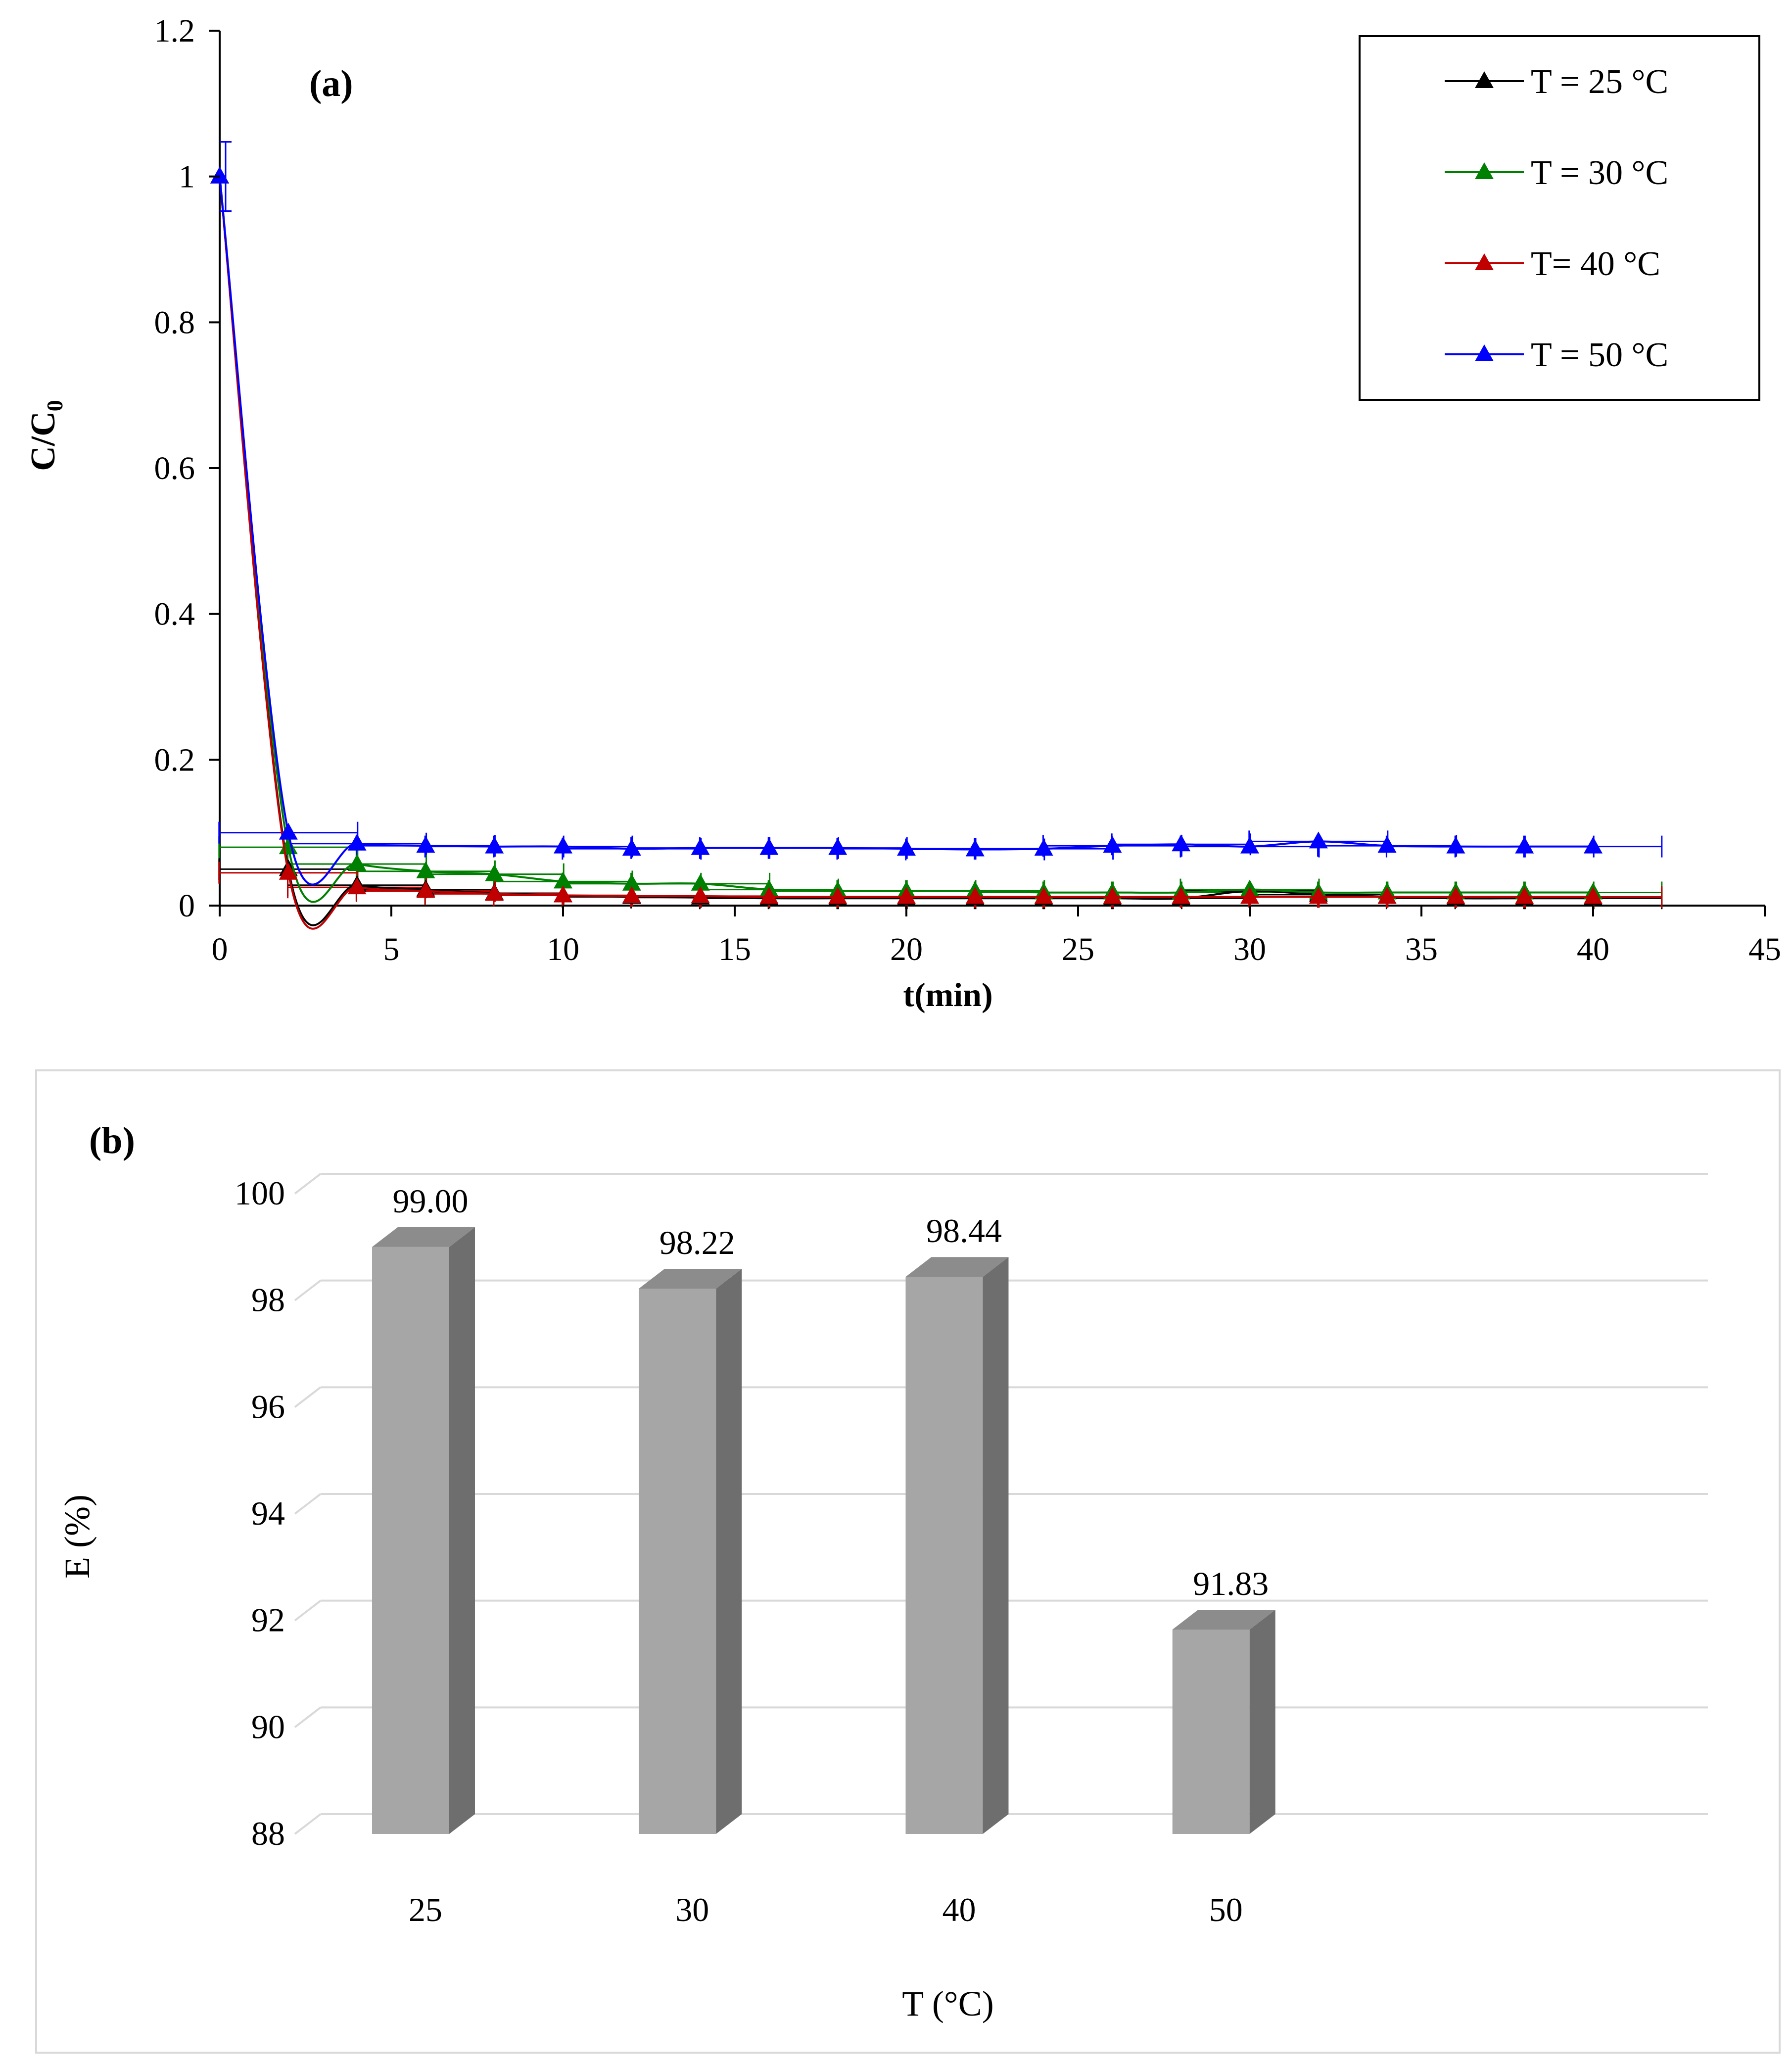  I want to click on legend-box, so click(1559, 218).